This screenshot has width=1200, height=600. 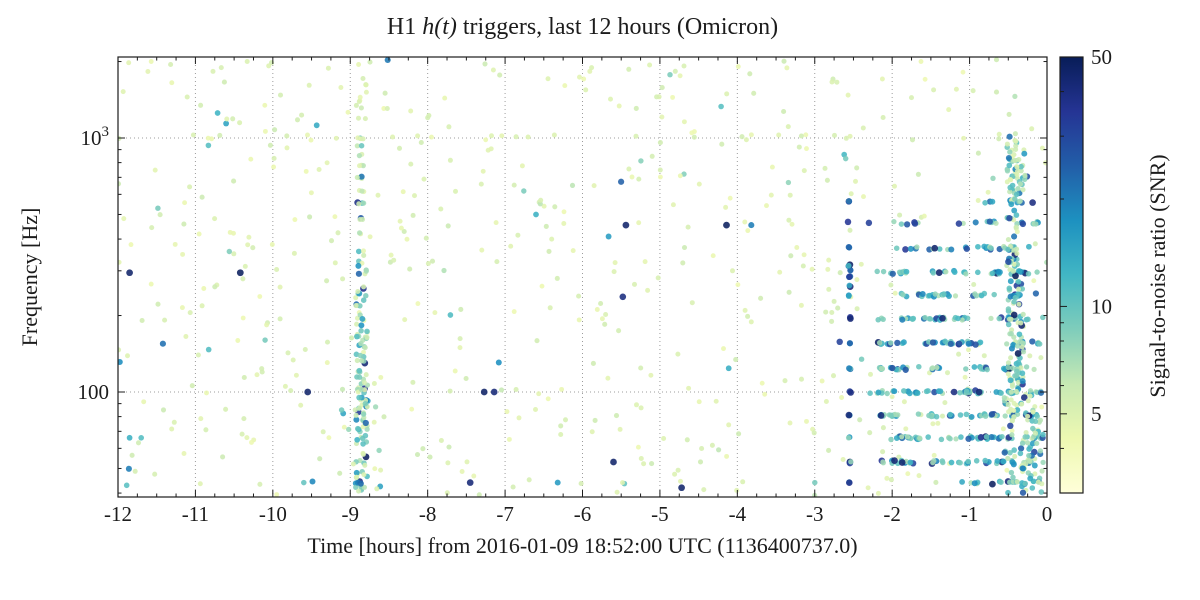 What do you see at coordinates (505, 514) in the screenshot?
I see `x-tick-label: -7` at bounding box center [505, 514].